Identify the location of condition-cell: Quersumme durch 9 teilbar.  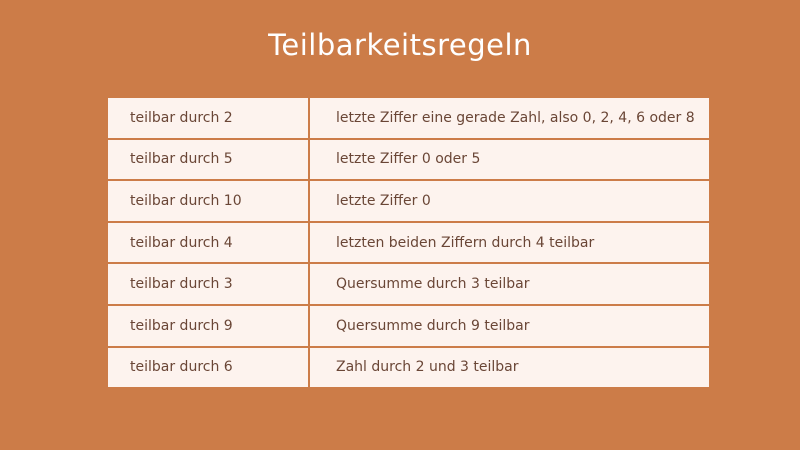
(509, 325).